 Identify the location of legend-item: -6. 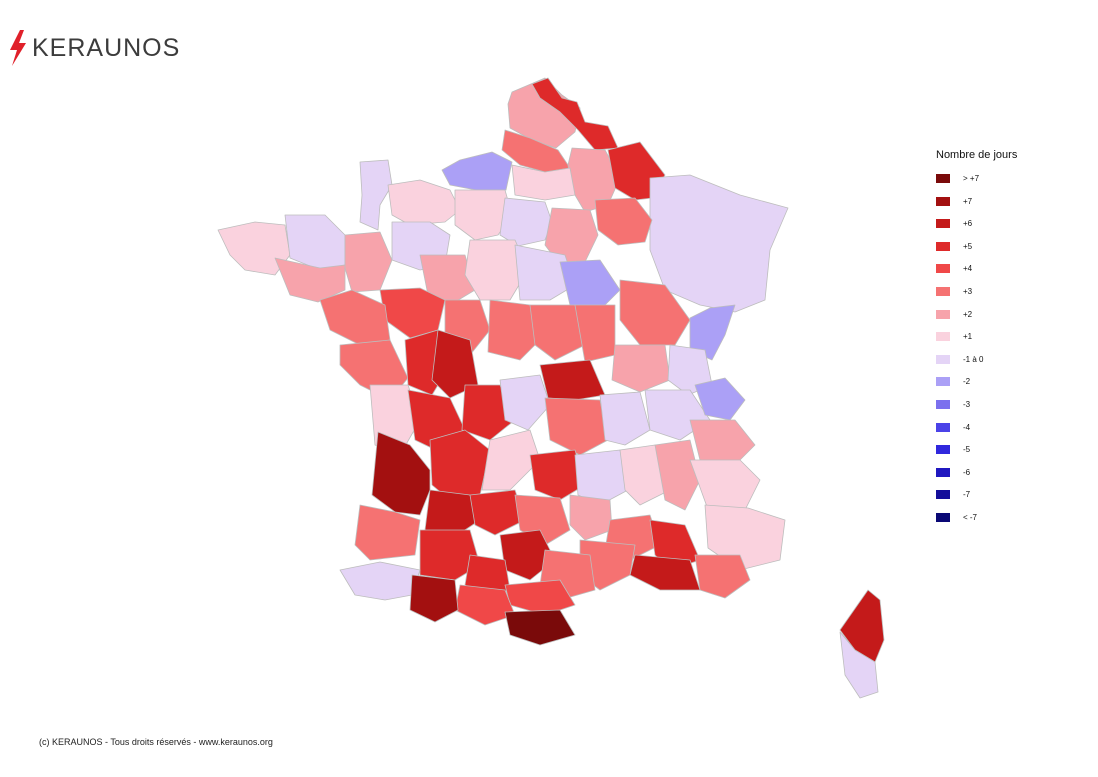
(976, 478).